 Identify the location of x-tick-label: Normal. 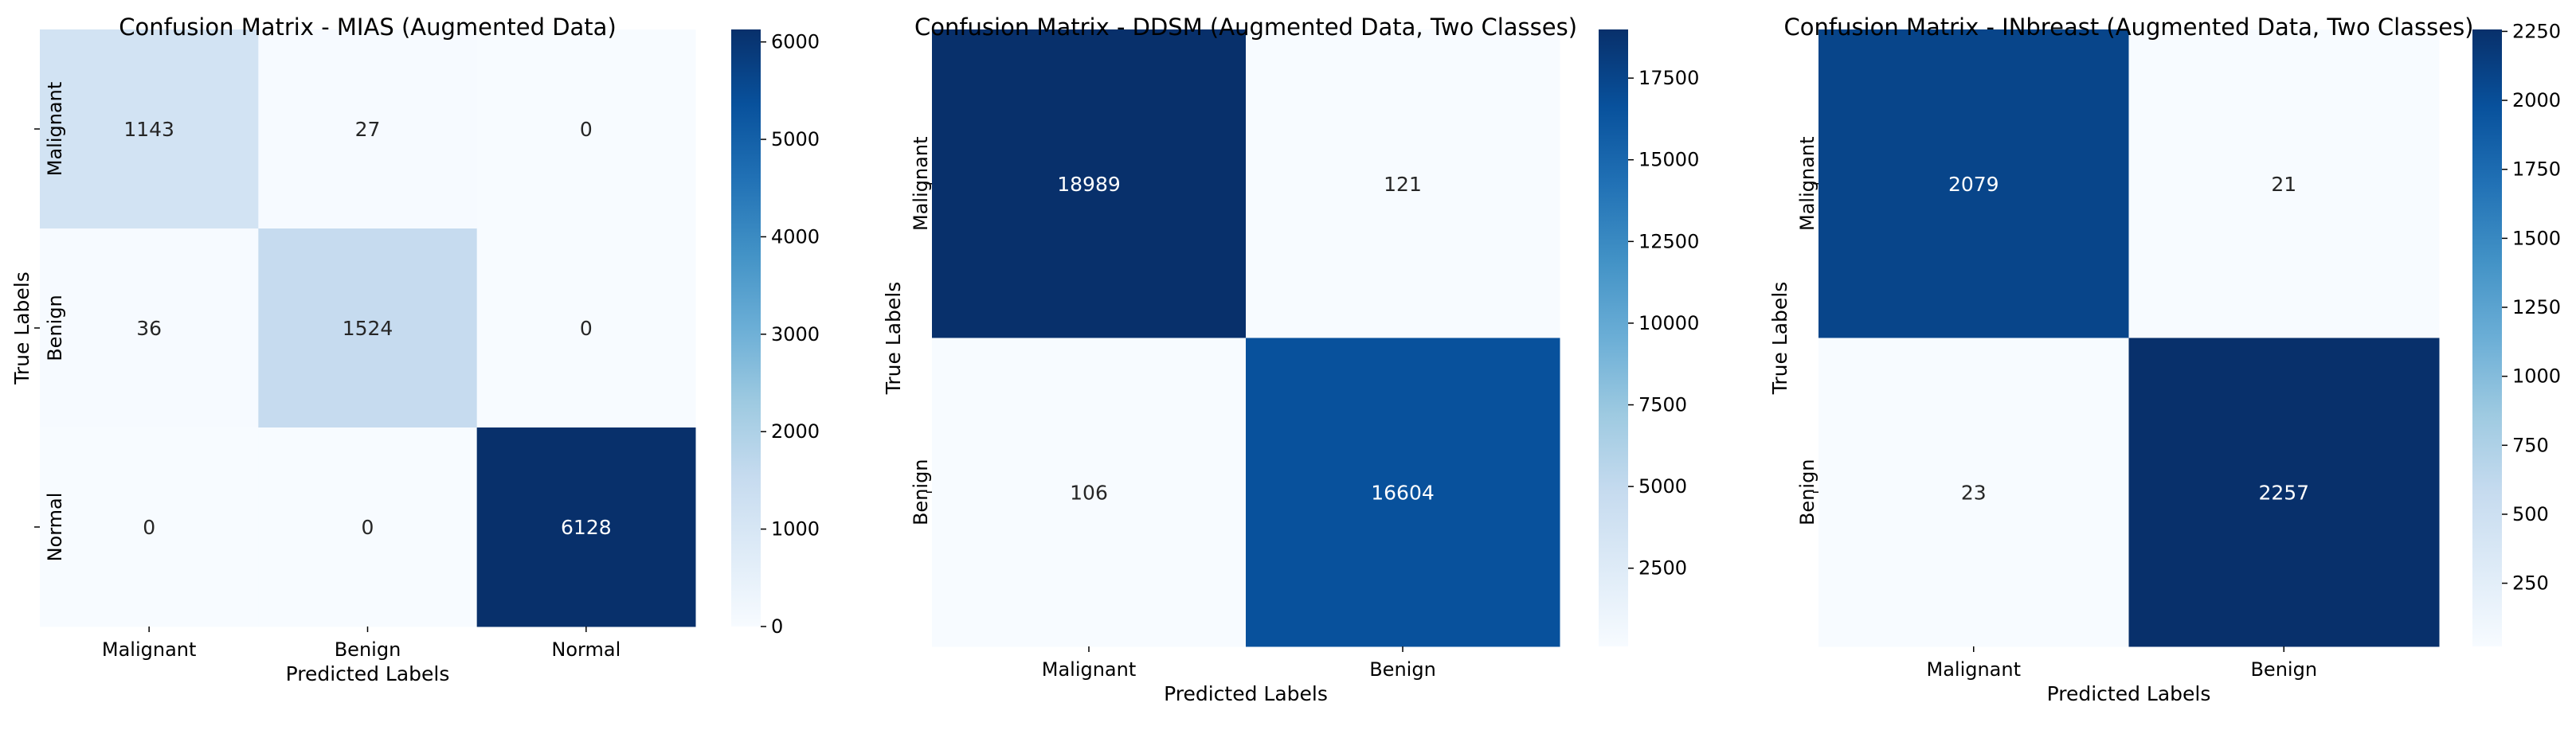
(586, 649).